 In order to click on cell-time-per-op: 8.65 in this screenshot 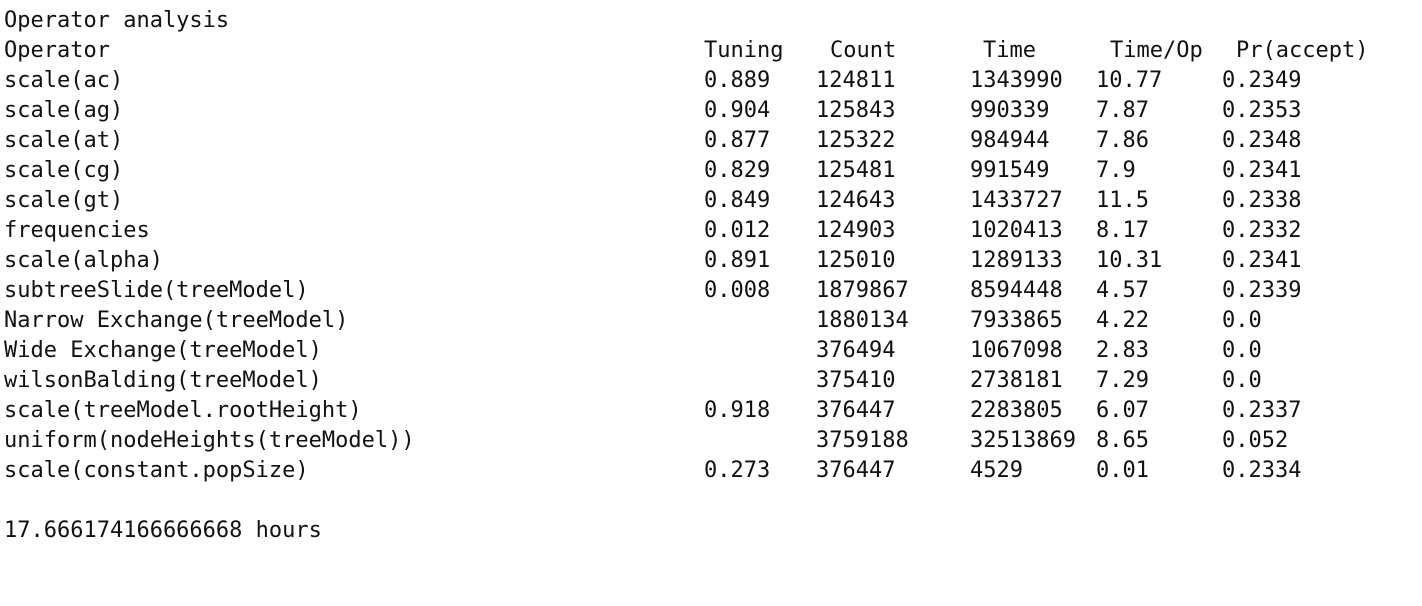, I will do `click(1122, 440)`.